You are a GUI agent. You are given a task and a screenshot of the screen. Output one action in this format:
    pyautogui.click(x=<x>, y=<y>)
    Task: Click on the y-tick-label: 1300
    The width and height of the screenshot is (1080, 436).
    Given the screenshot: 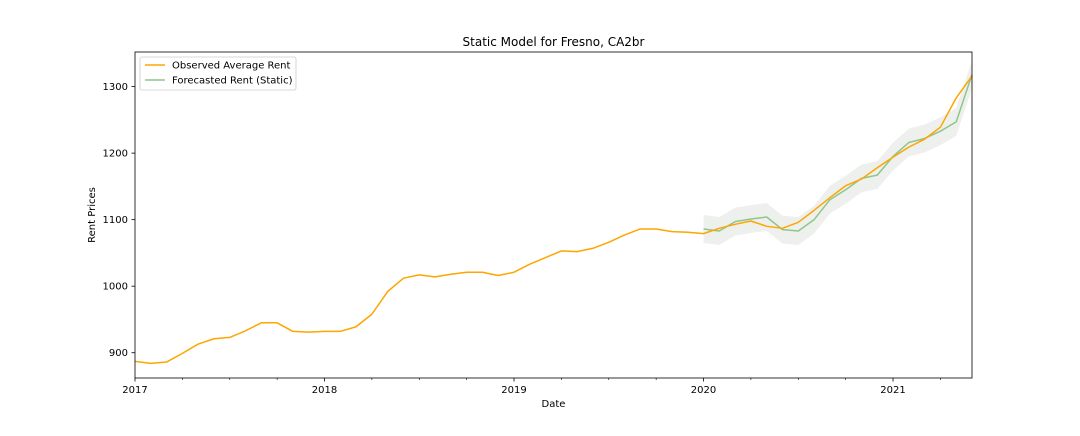 What is the action you would take?
    pyautogui.click(x=115, y=87)
    